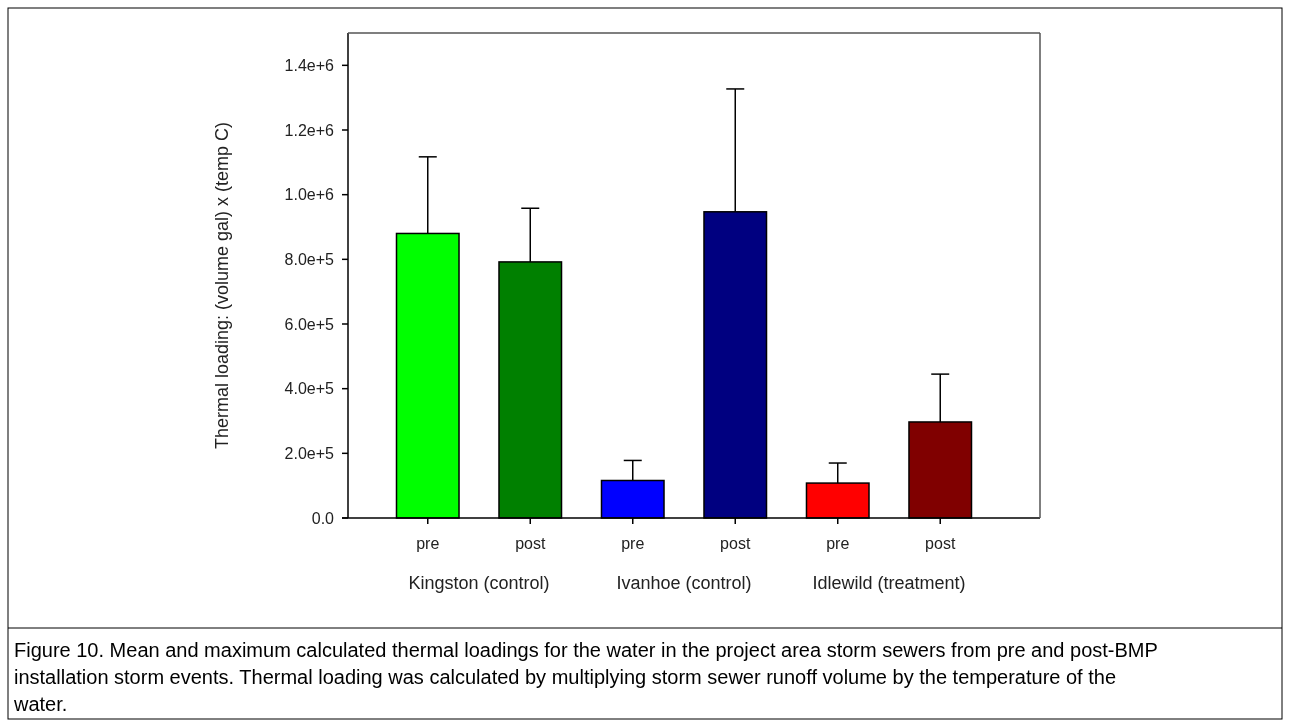  I want to click on y-tick-label: 4.0e+5, so click(309, 389).